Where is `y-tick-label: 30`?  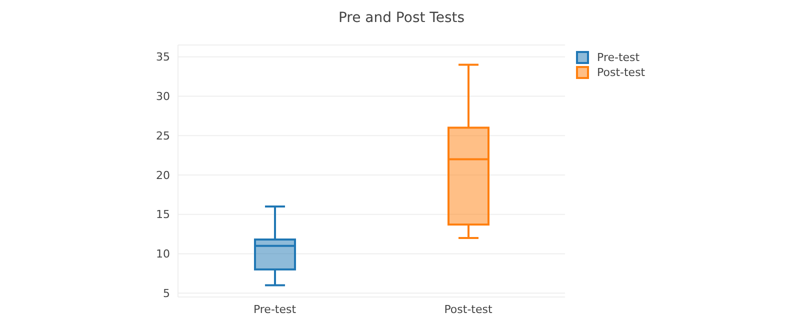
y-tick-label: 30 is located at coordinates (163, 97).